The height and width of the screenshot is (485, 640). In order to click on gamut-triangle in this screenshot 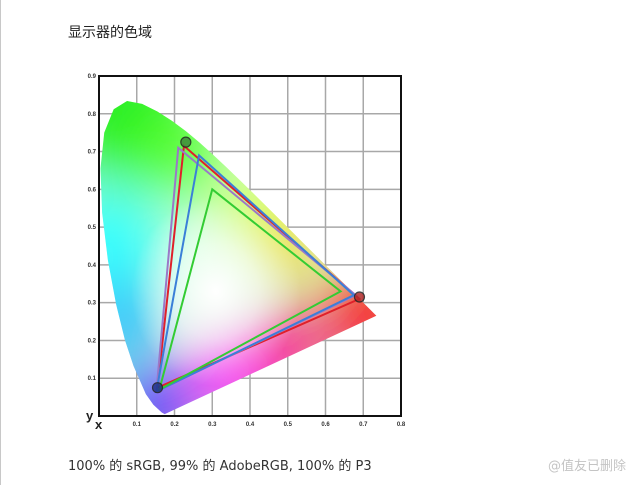, I will do `click(250, 289)`.